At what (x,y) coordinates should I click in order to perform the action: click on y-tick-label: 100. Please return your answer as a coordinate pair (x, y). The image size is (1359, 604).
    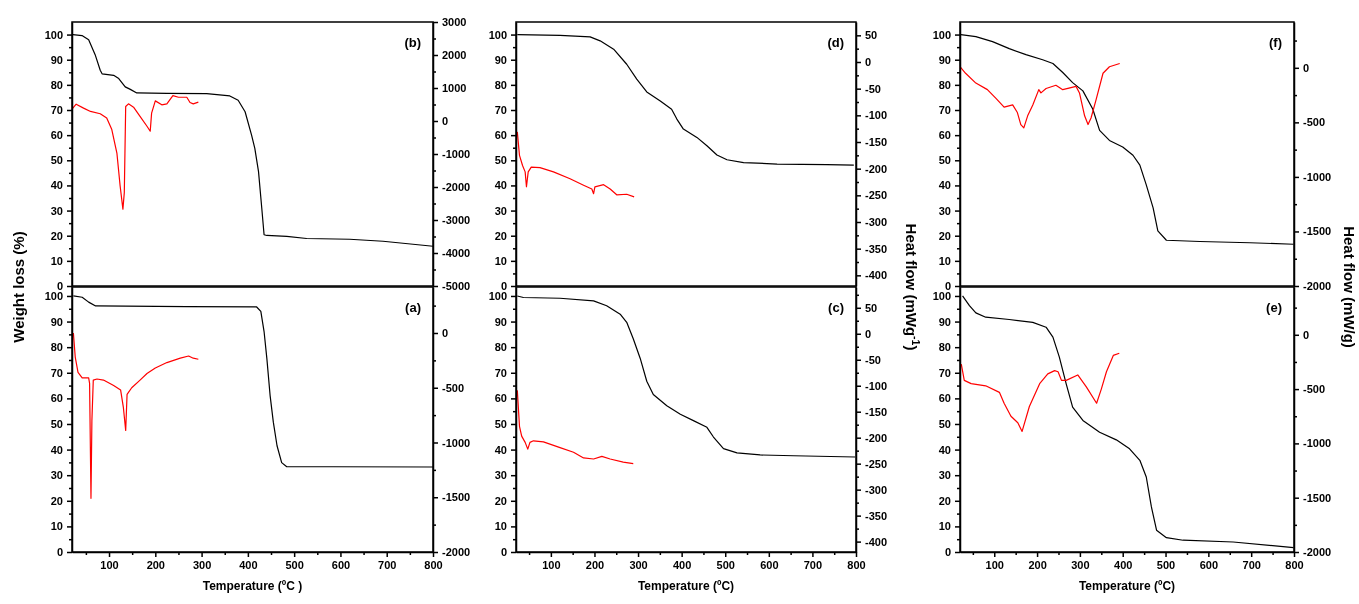
    Looking at the image, I should click on (941, 34).